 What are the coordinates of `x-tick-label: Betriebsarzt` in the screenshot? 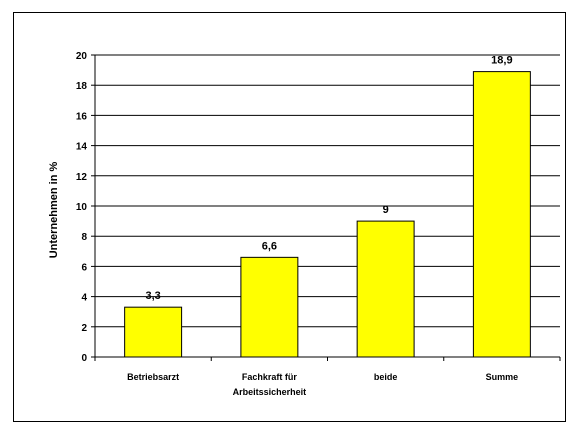 It's located at (153, 377).